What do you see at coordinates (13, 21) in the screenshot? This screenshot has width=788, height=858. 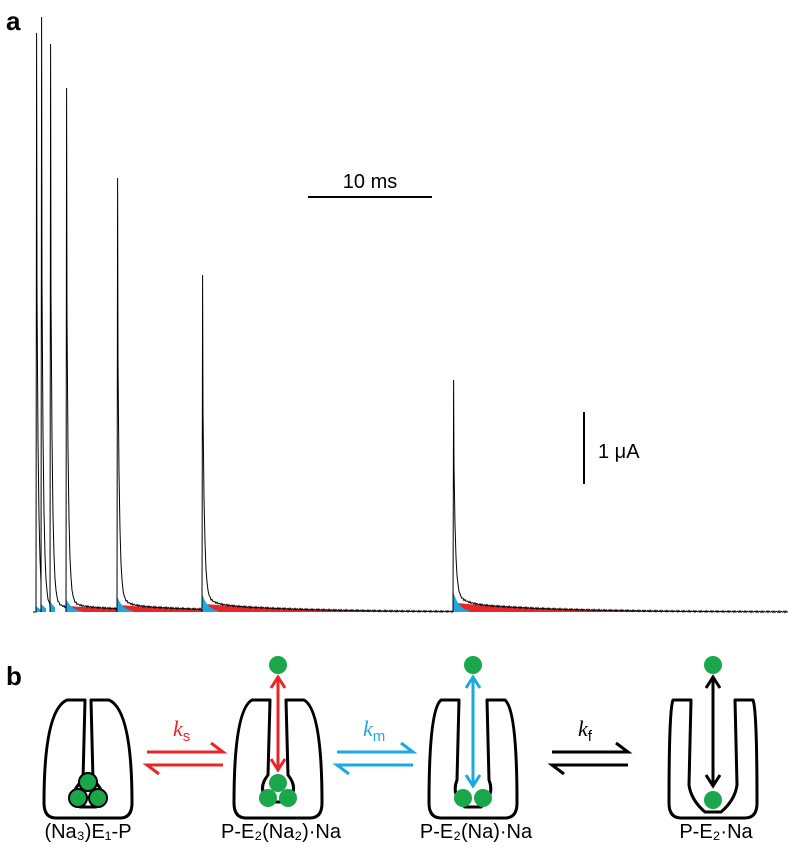 I see `panel-label: a` at bounding box center [13, 21].